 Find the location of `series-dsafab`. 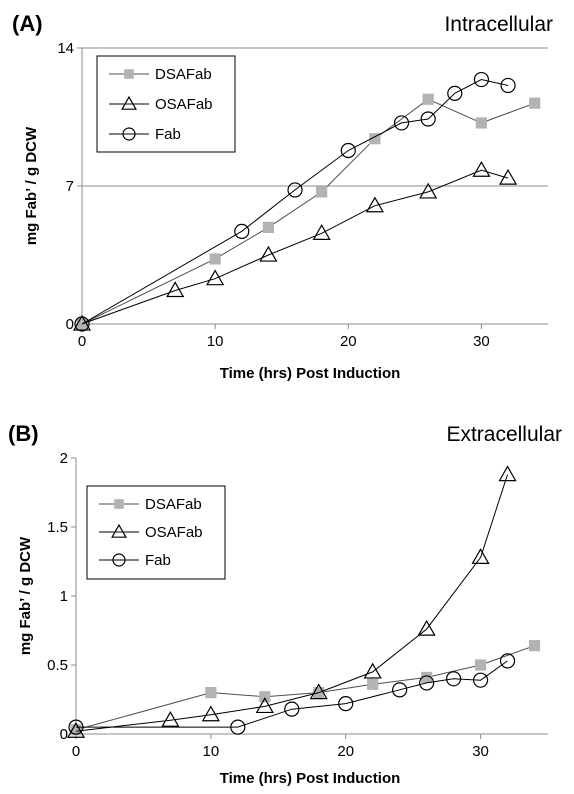

series-dsafab is located at coordinates (305, 688).